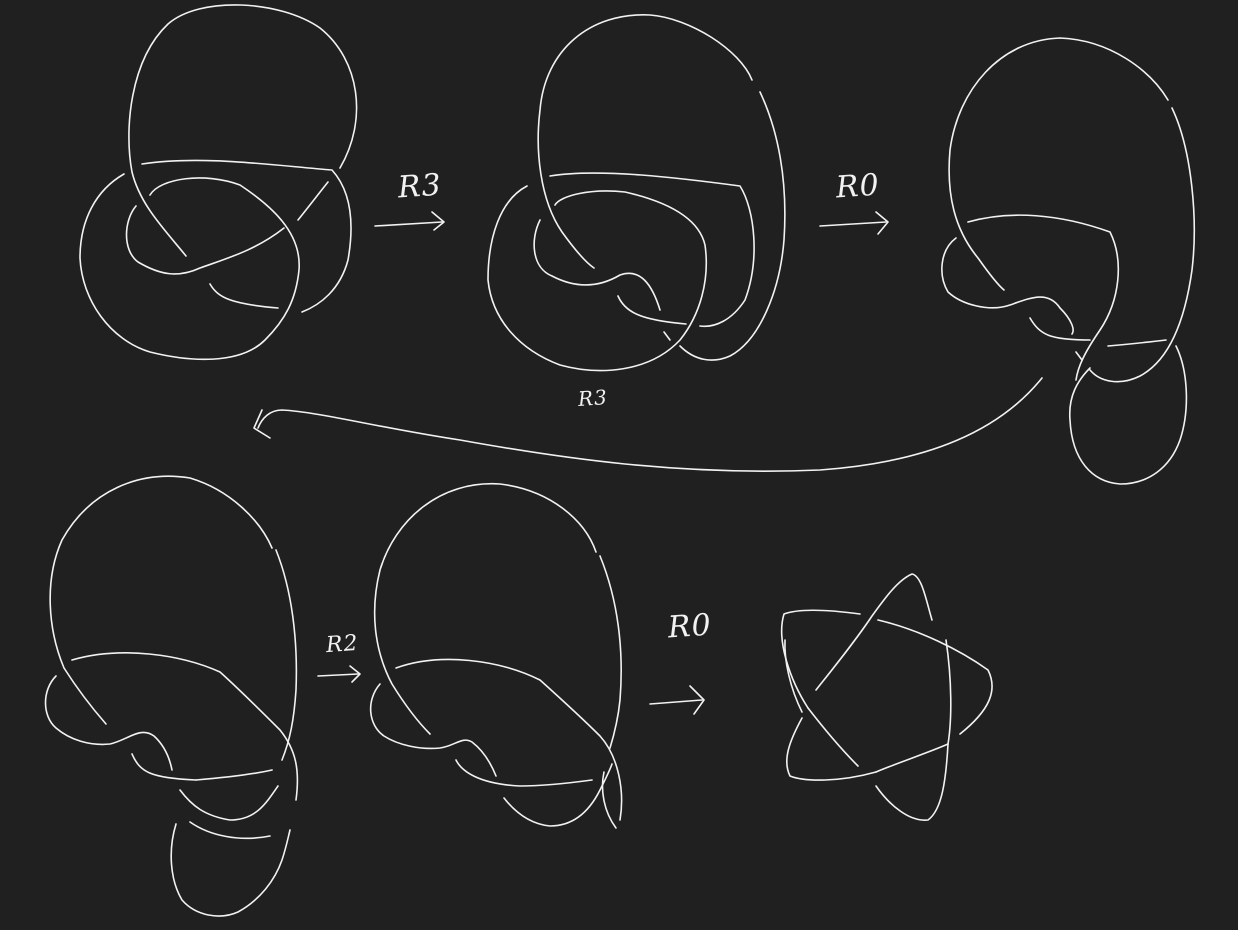  I want to click on move-label-3: R3, so click(593, 398).